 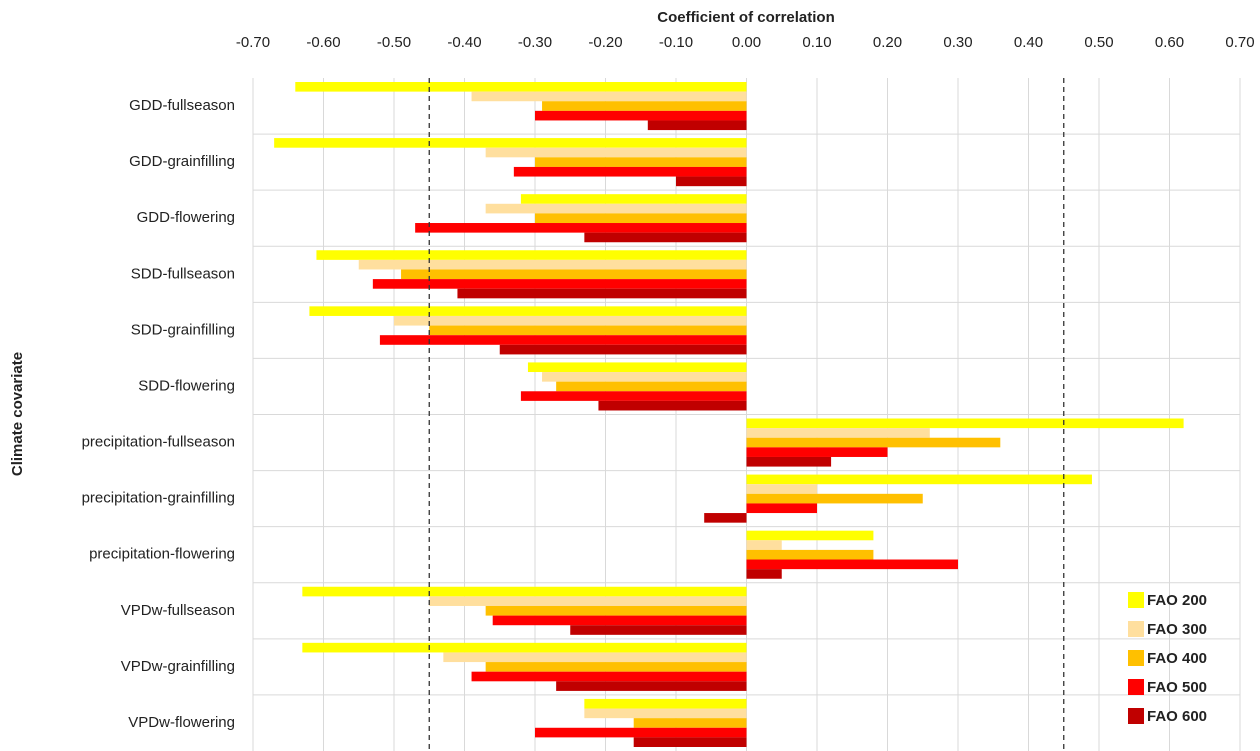 I want to click on x-tick-label: 0.60, so click(x=1169, y=42).